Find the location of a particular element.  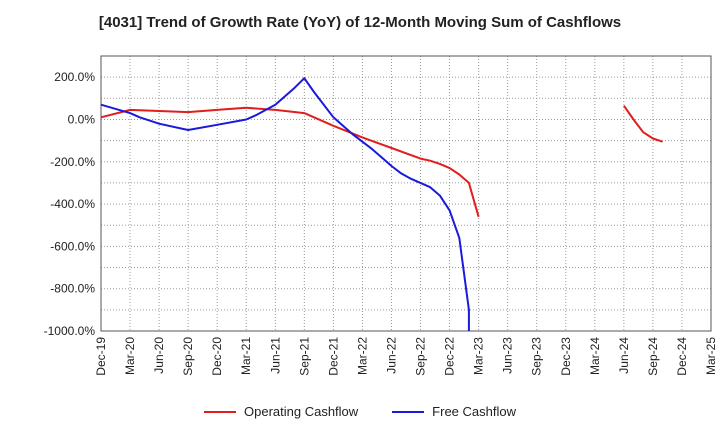

y-tick-label: -1000.0% is located at coordinates (70, 331).